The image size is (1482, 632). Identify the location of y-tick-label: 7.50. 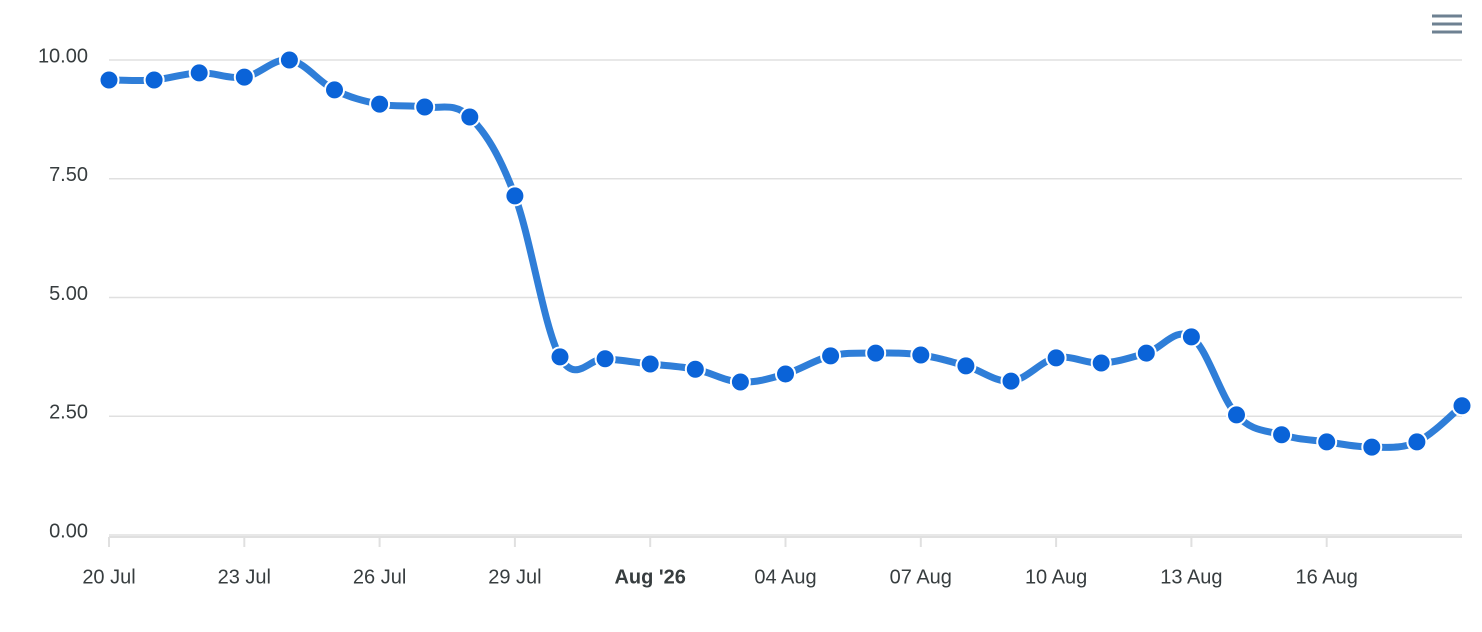
(68, 175).